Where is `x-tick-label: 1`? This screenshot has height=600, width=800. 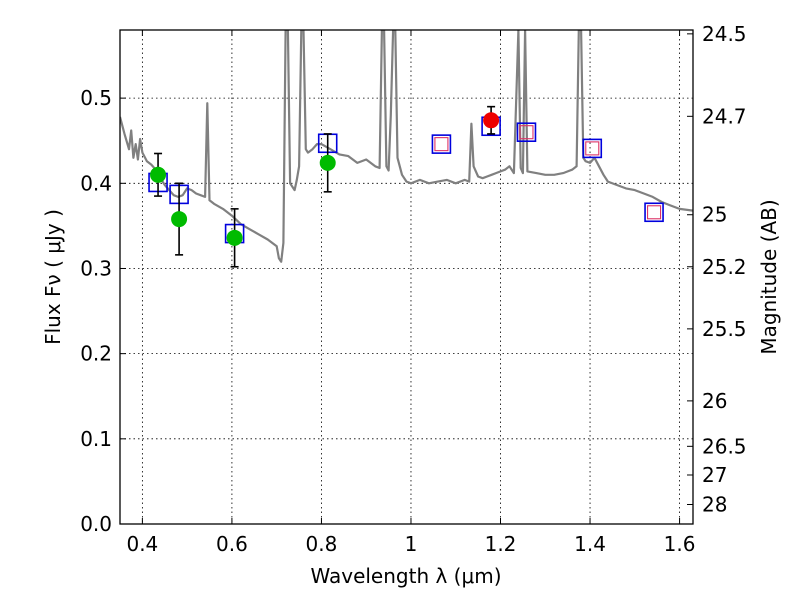 x-tick-label: 1 is located at coordinates (411, 544).